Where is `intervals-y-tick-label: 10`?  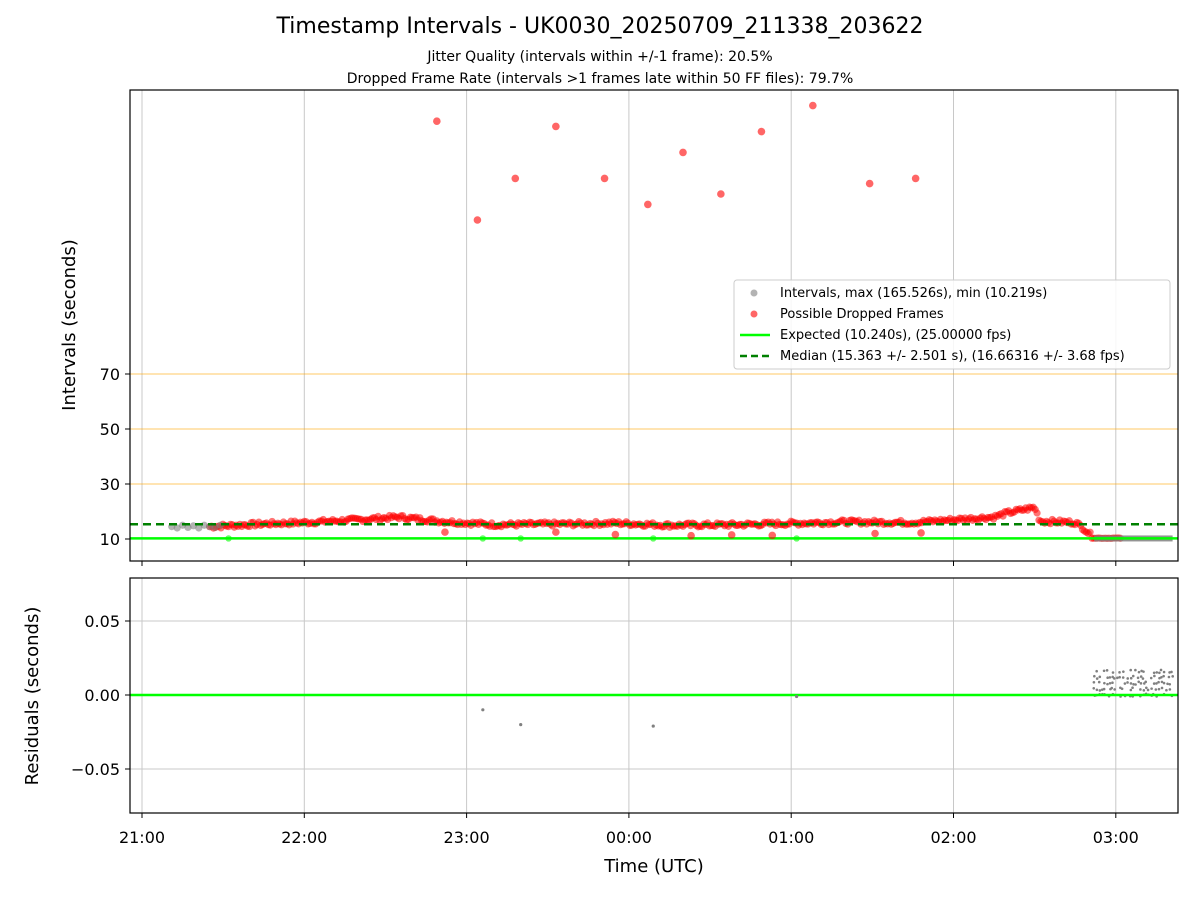 intervals-y-tick-label: 10 is located at coordinates (110, 539).